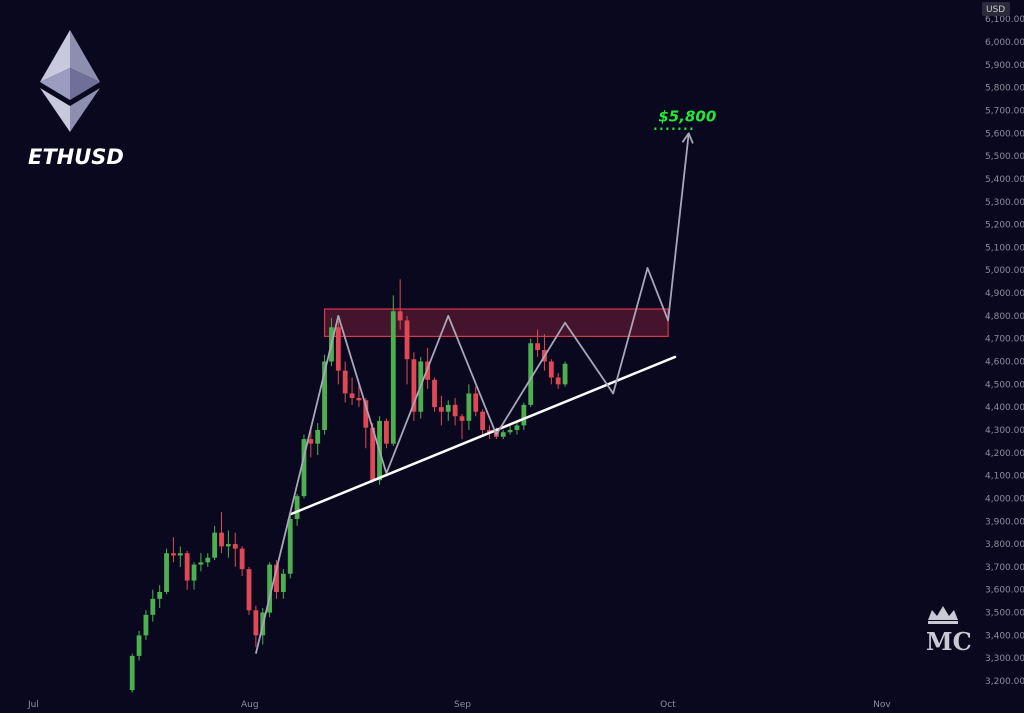 This screenshot has height=713, width=1024. Describe the element at coordinates (1004, 157) in the screenshot. I see `price-tick-label: 5,500.00` at that location.